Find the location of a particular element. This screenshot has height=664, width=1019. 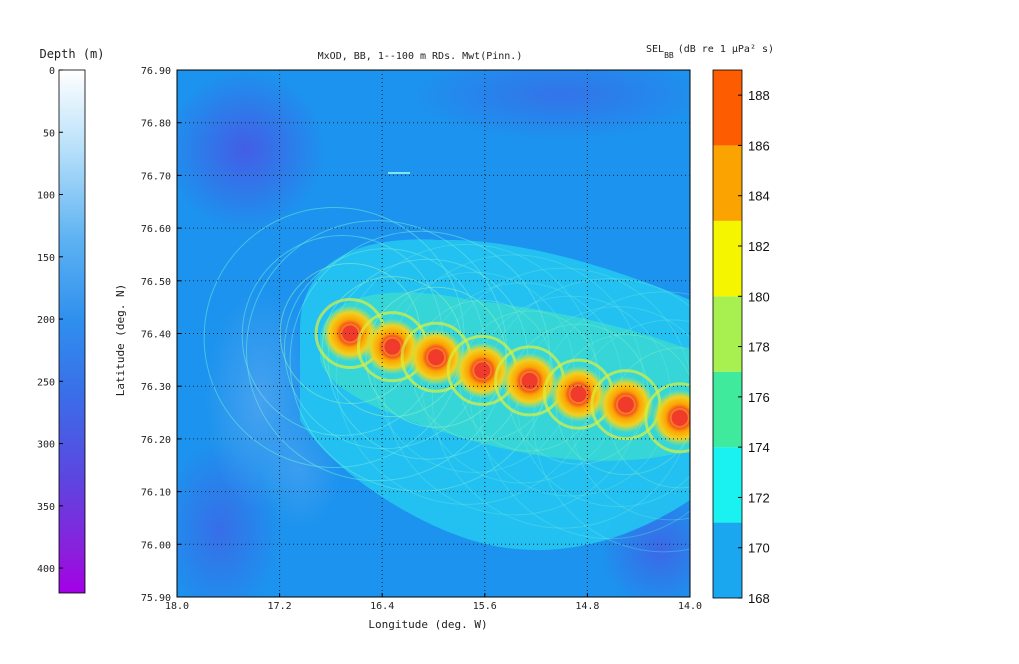

y-tick-label: 75.90 is located at coordinates (156, 598).